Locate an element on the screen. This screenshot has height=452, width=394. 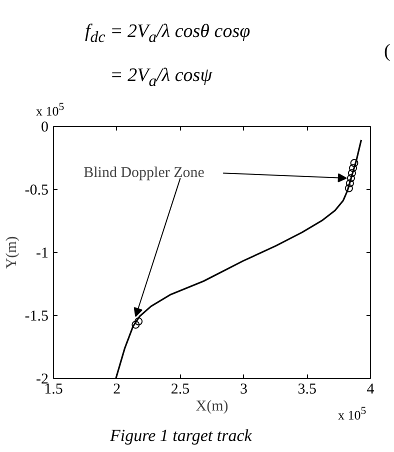
x-tick-label: 3 is located at coordinates (244, 390).